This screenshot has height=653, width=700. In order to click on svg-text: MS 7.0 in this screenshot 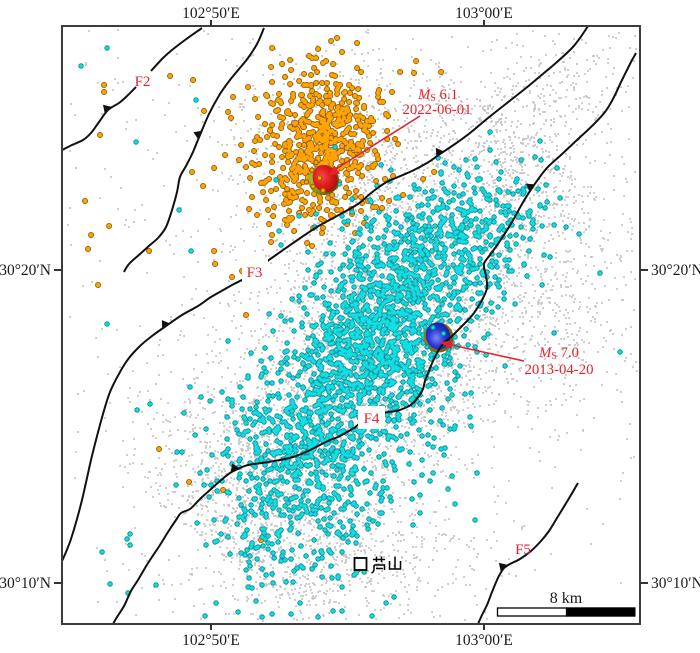, I will do `click(558, 353)`.